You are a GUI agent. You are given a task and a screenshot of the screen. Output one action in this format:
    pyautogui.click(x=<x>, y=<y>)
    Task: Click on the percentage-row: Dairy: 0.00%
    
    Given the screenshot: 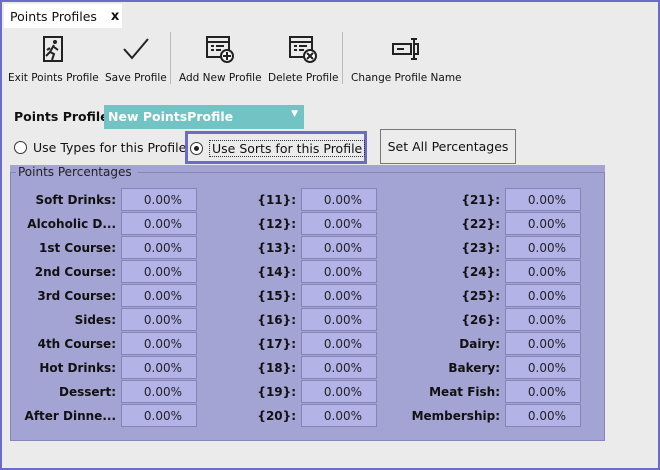 What is the action you would take?
    pyautogui.click(x=485, y=343)
    